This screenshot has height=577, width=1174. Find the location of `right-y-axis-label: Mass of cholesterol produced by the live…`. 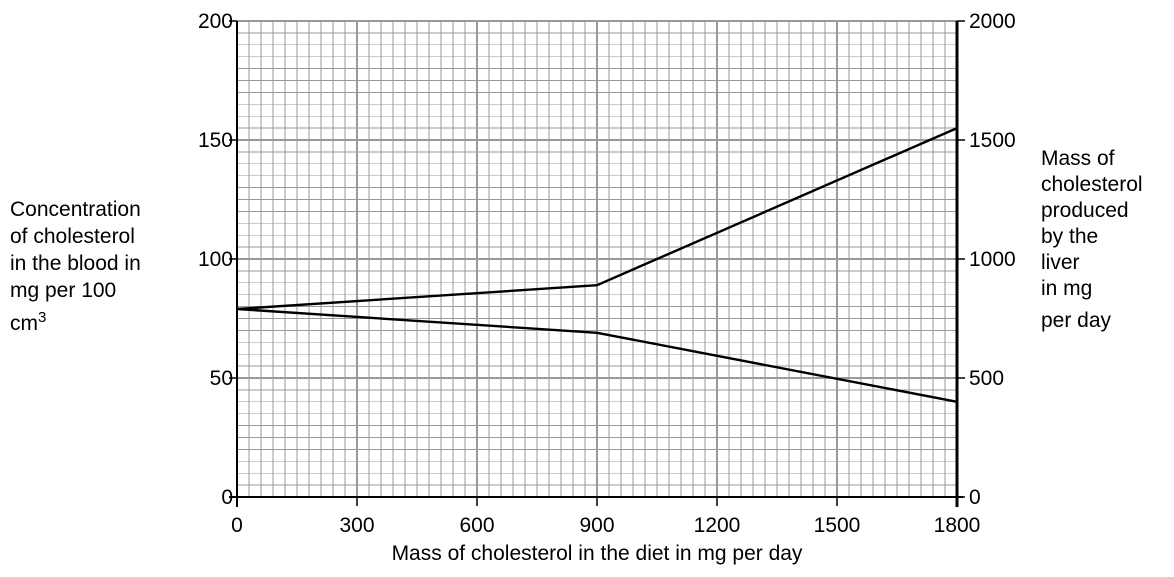

right-y-axis-label: Mass of cholesterol produced by the live… is located at coordinates (1092, 240).